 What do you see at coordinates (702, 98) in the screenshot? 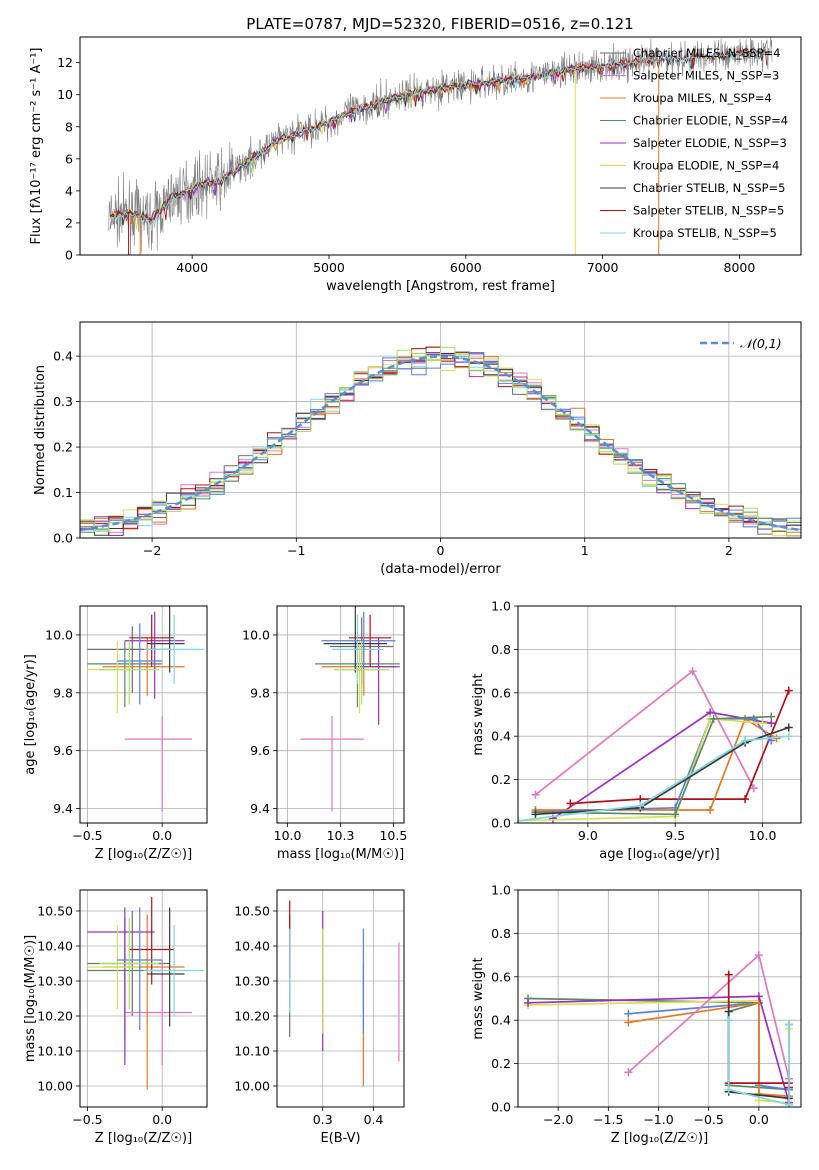
I see `legend-entry: Kroupa MILES, N_SSP=4` at bounding box center [702, 98].